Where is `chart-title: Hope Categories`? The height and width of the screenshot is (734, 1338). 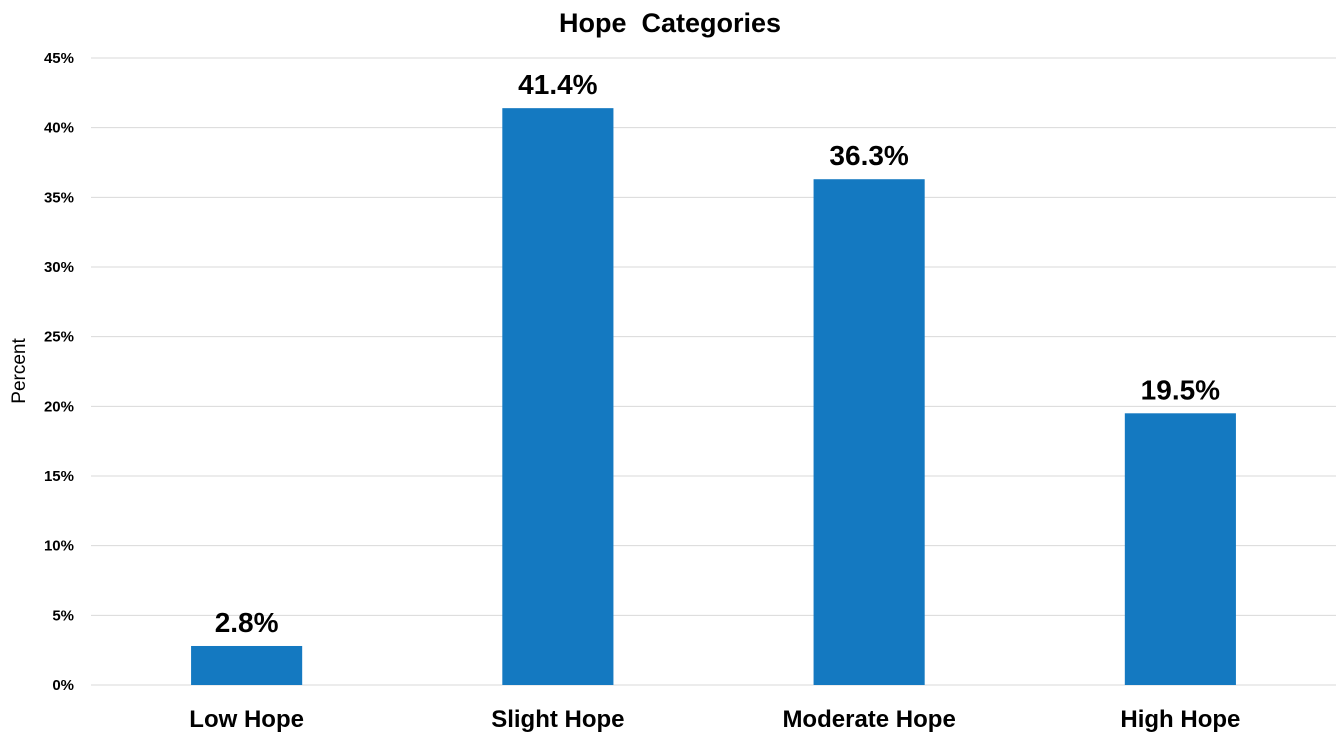
chart-title: Hope Categories is located at coordinates (670, 23).